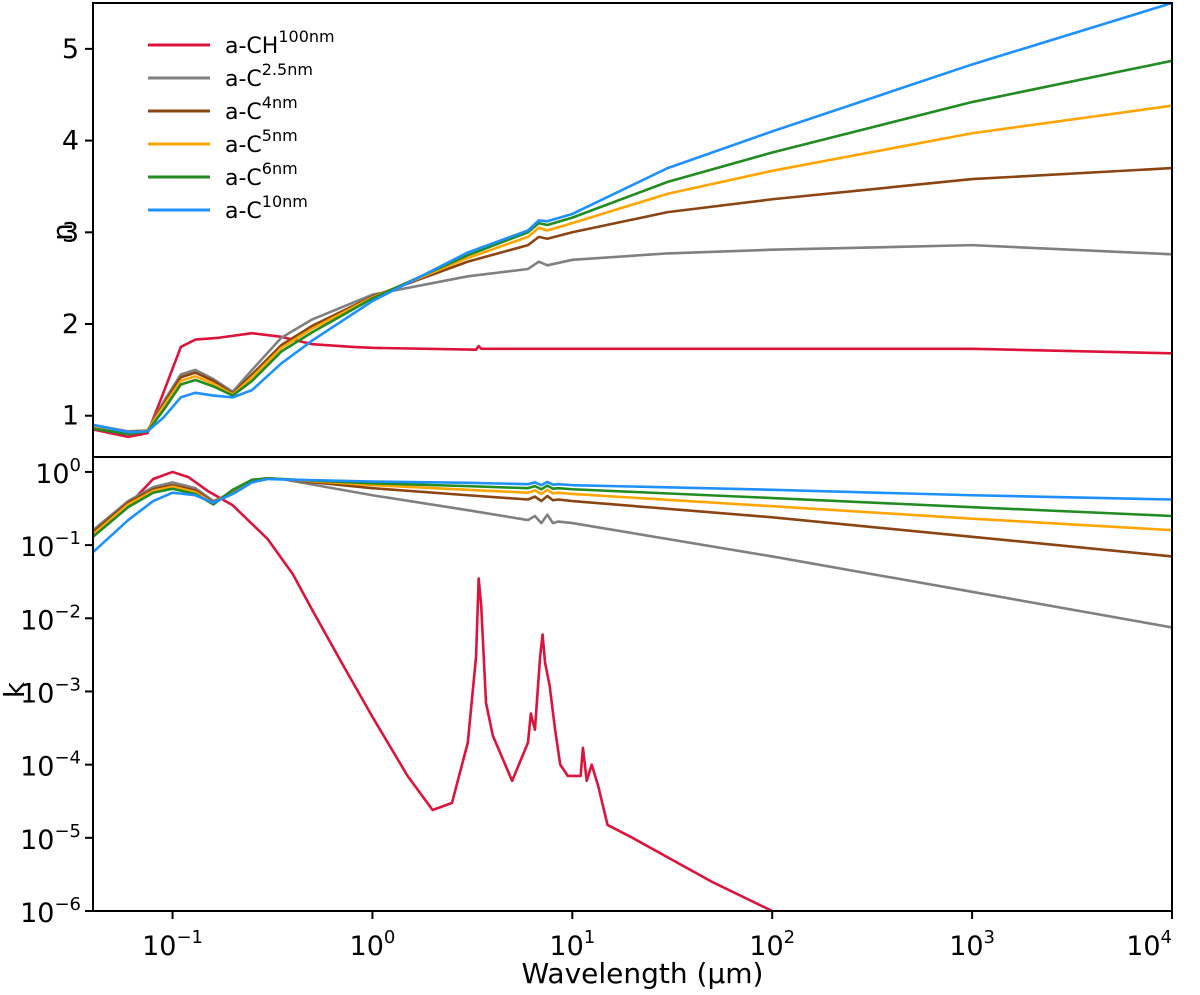 The image size is (1200, 995). Describe the element at coordinates (632, 385) in the screenshot. I see `top-series-a-ch-100nm` at that location.